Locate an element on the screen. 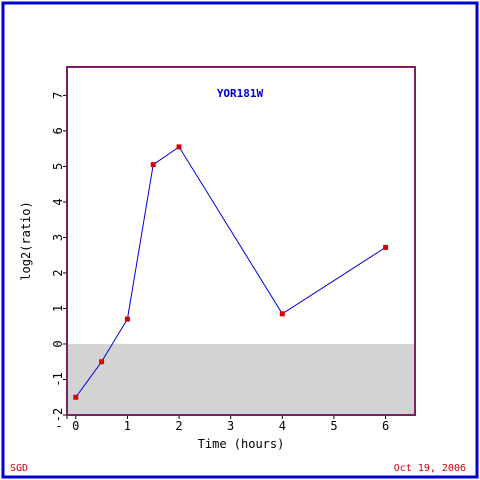 This screenshot has height=480, width=480. y-tick-label: -1 is located at coordinates (58, 379).